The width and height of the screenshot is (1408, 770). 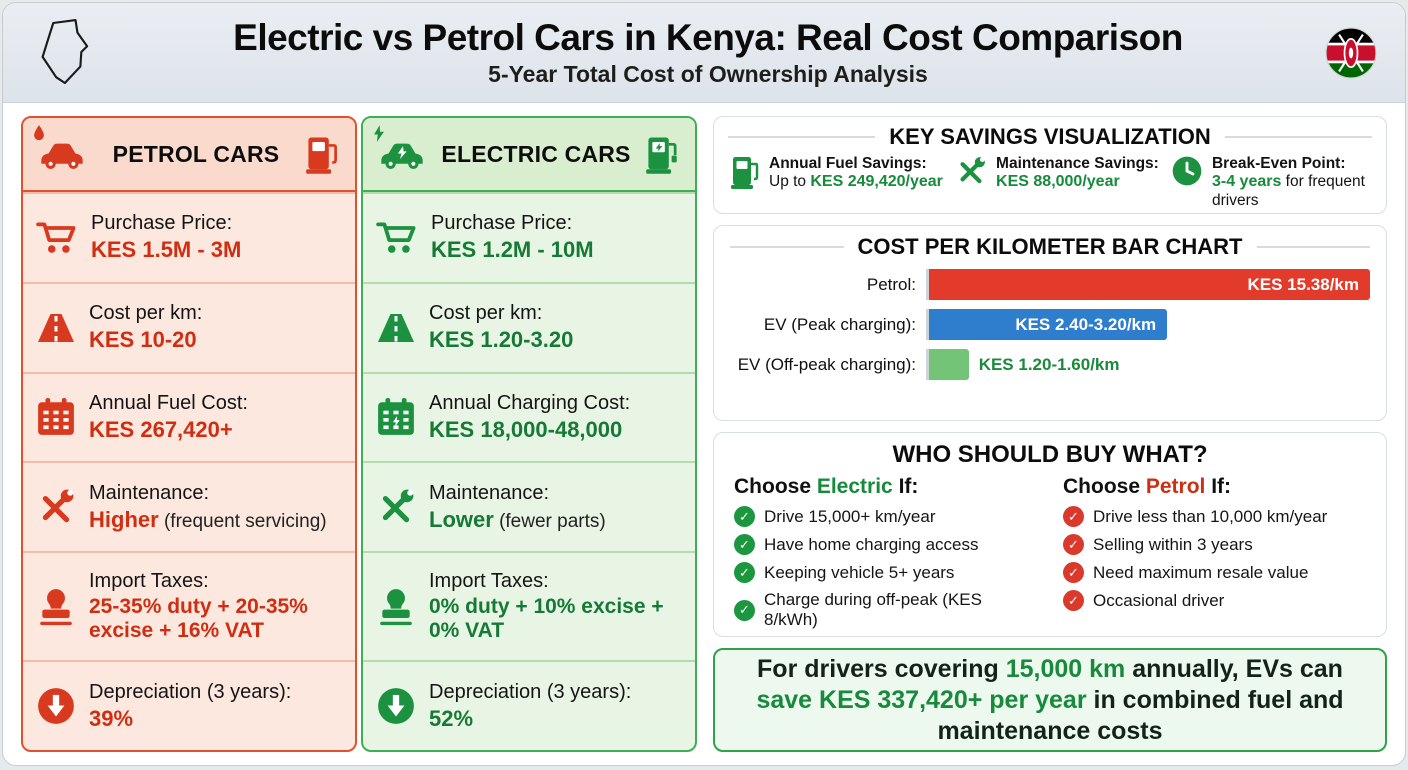 What do you see at coordinates (396, 417) in the screenshot?
I see `calendar-bolt-icon` at bounding box center [396, 417].